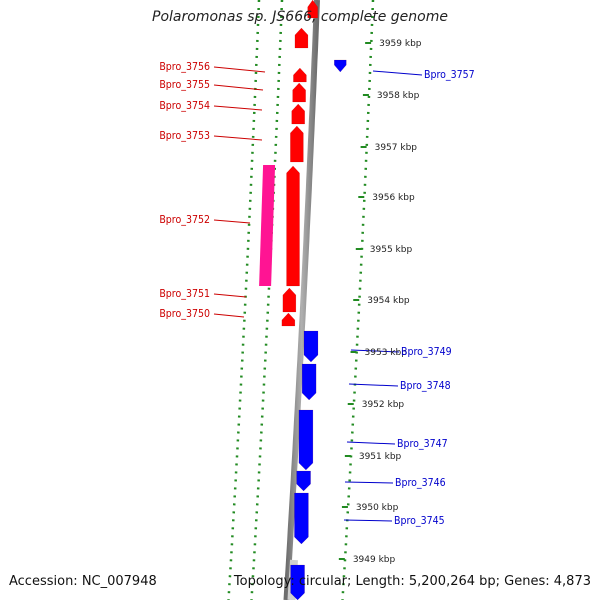 The height and width of the screenshot is (600, 600). Describe the element at coordinates (301, 300) in the screenshot. I see `genome-backbone` at that location.